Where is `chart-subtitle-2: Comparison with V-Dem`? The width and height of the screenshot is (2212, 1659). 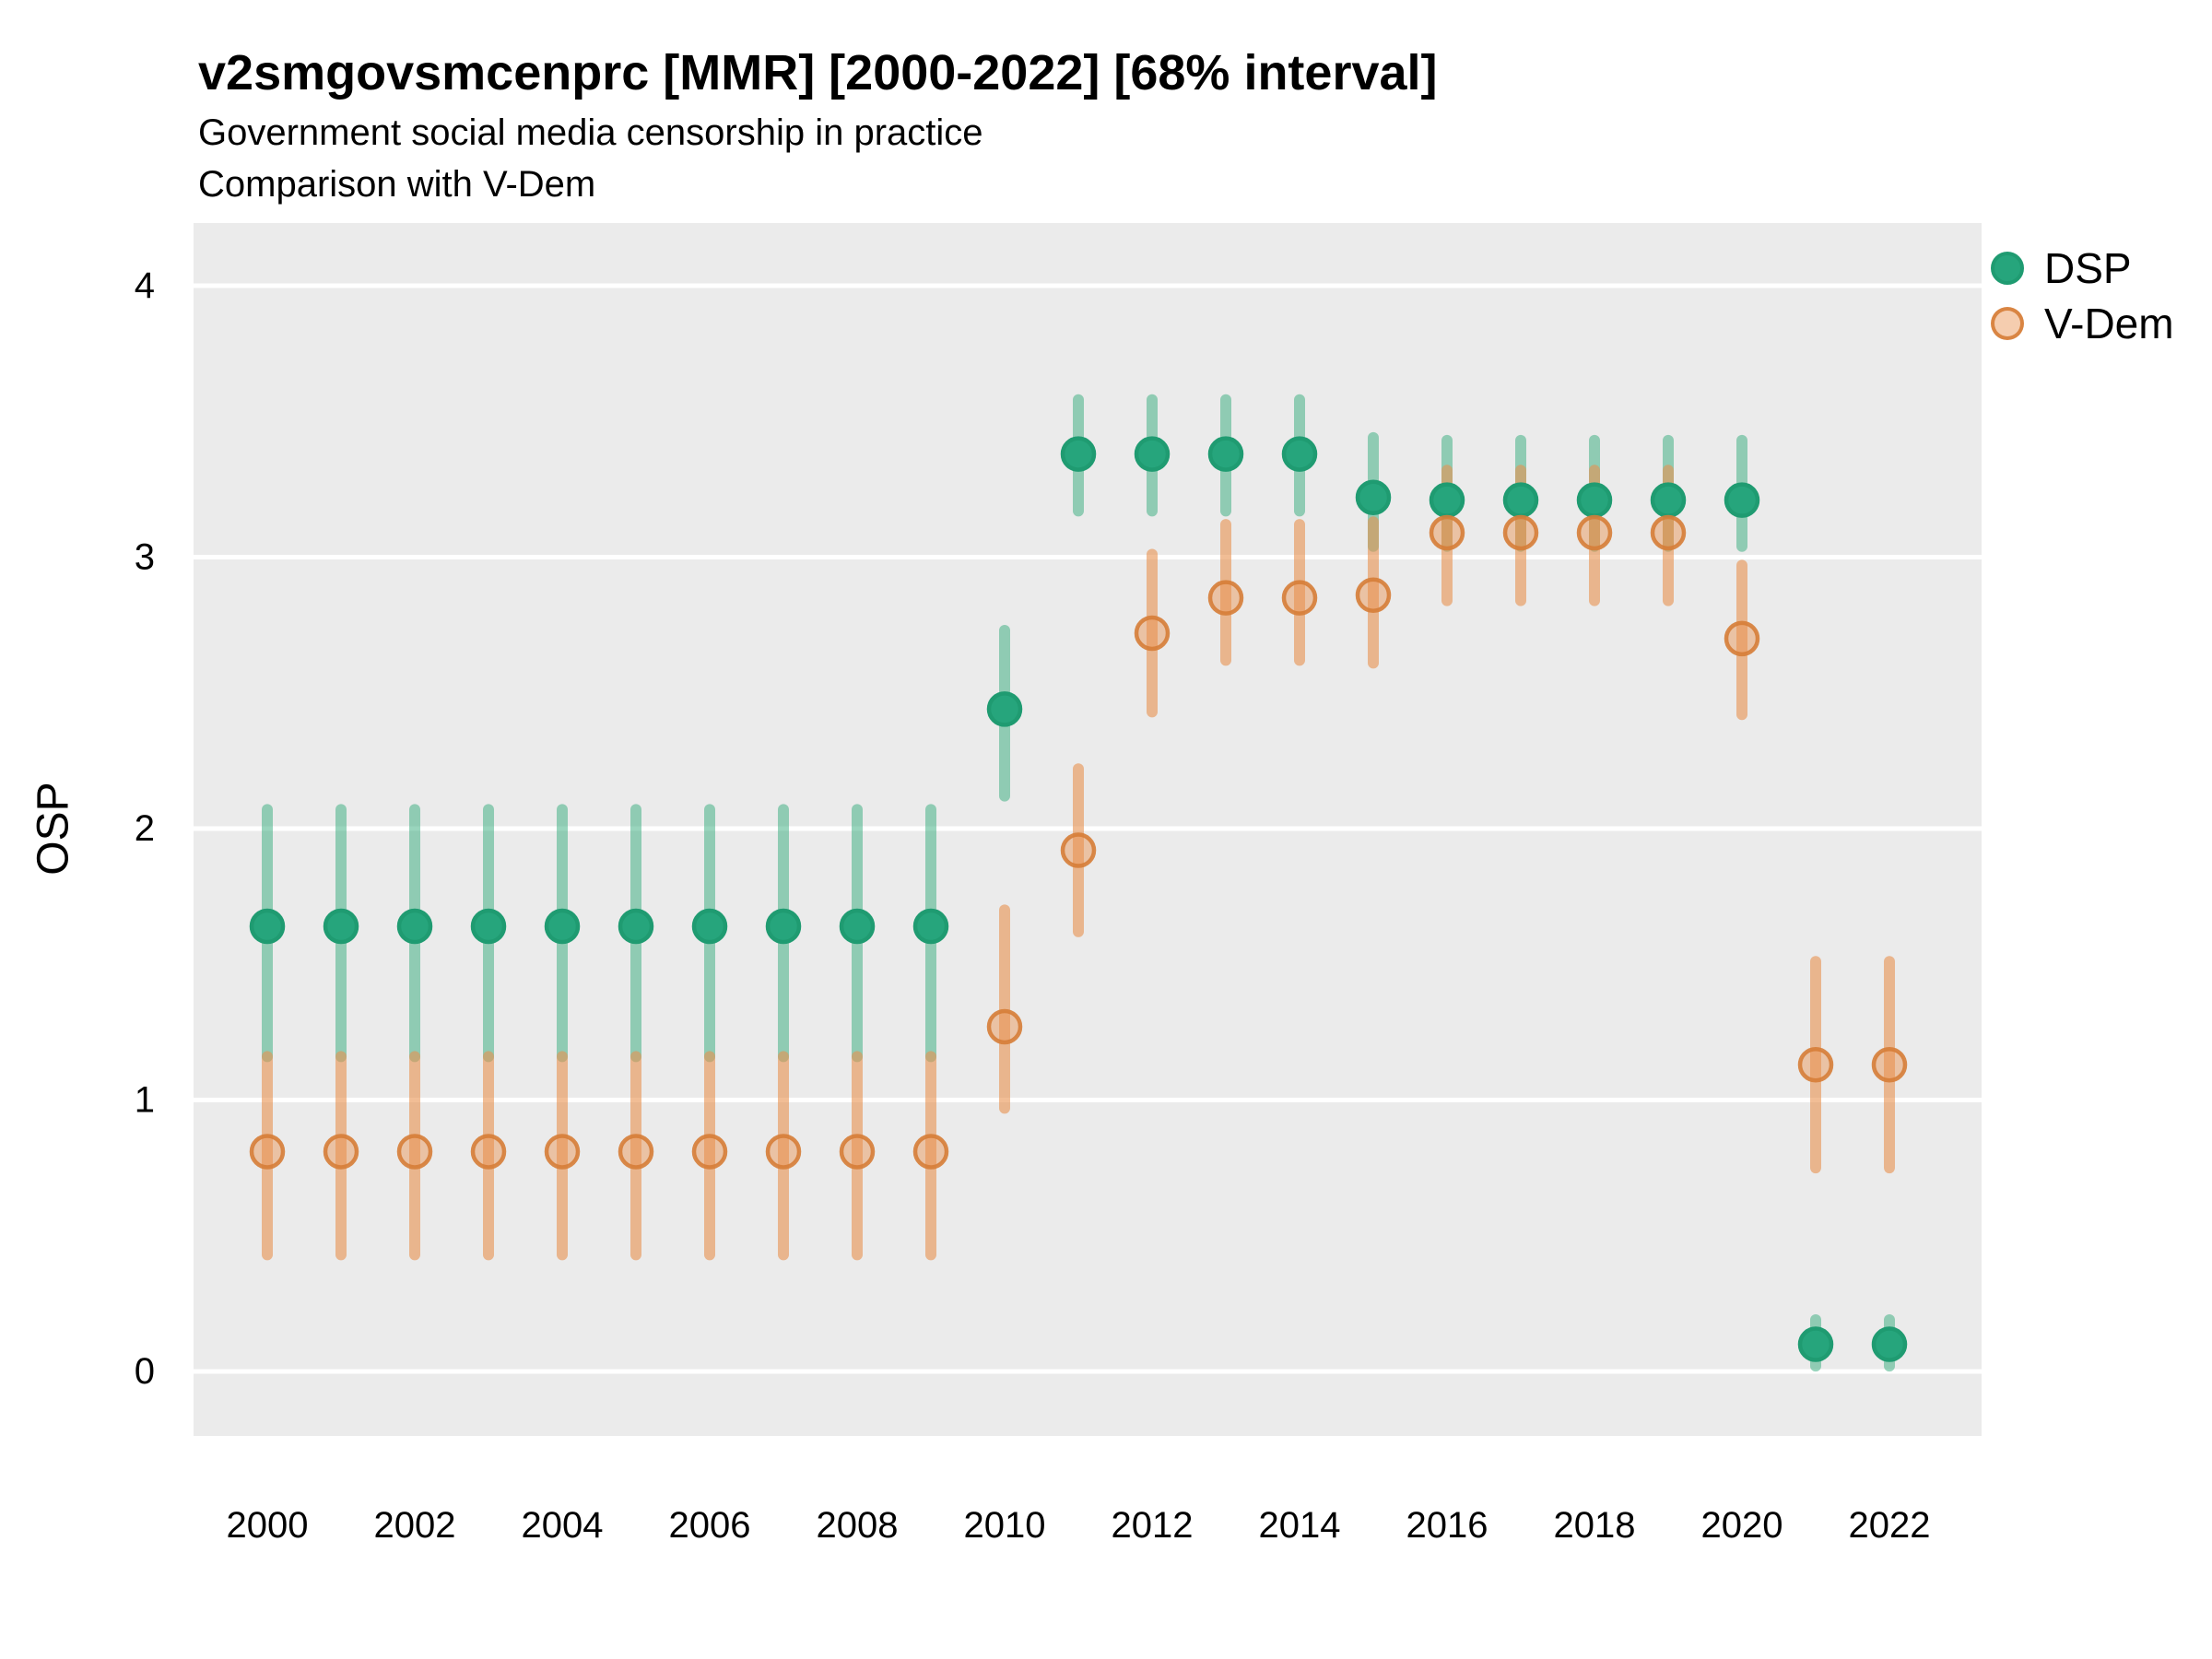 chart-subtitle-2: Comparison with V-Dem is located at coordinates (397, 184).